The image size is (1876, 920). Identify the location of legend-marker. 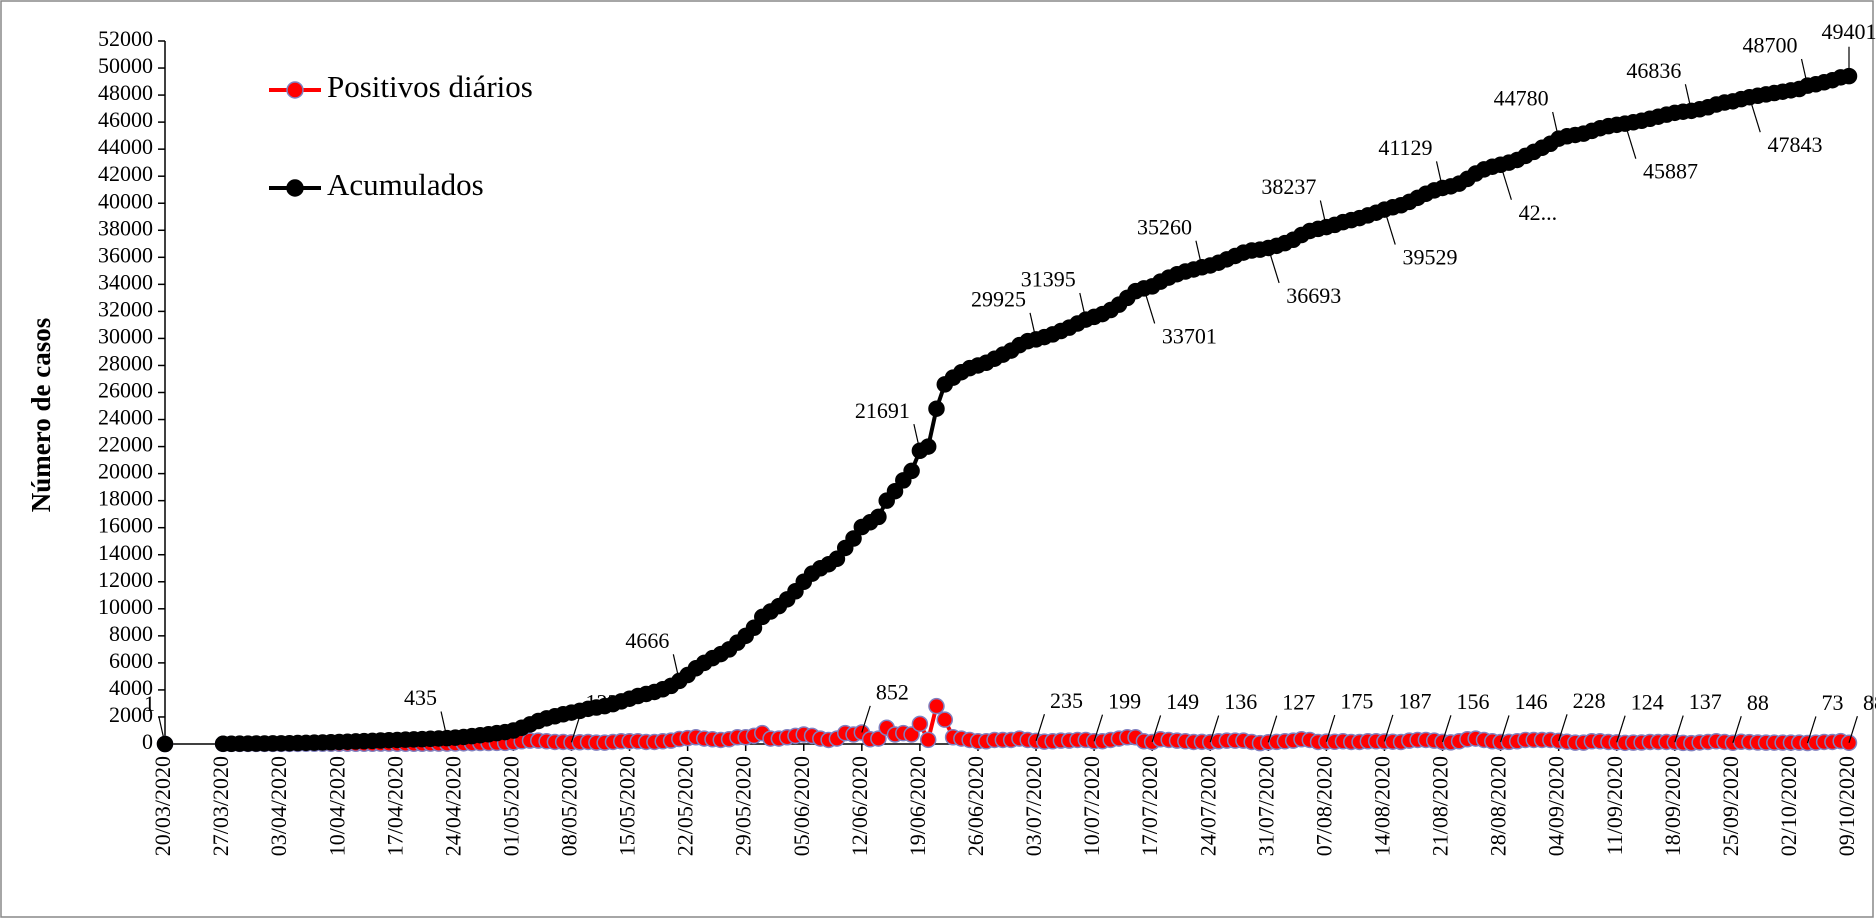
(295, 90).